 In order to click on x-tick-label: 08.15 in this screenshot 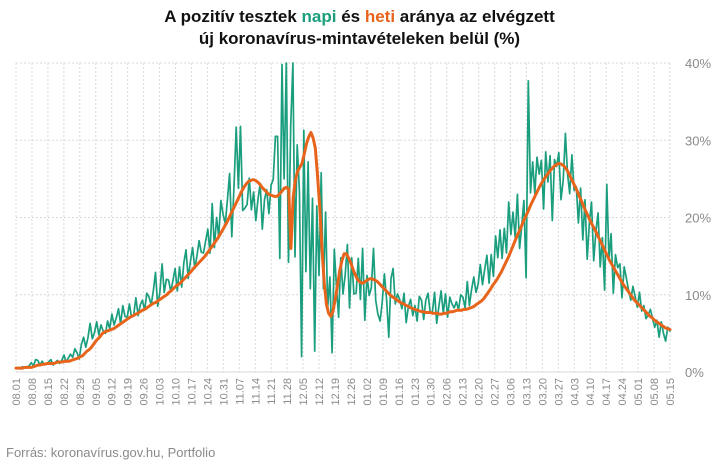, I will do `click(49, 392)`.